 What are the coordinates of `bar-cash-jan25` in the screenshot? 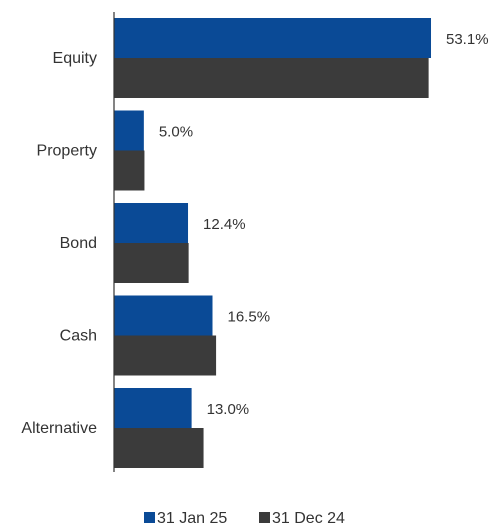 It's located at (163, 315).